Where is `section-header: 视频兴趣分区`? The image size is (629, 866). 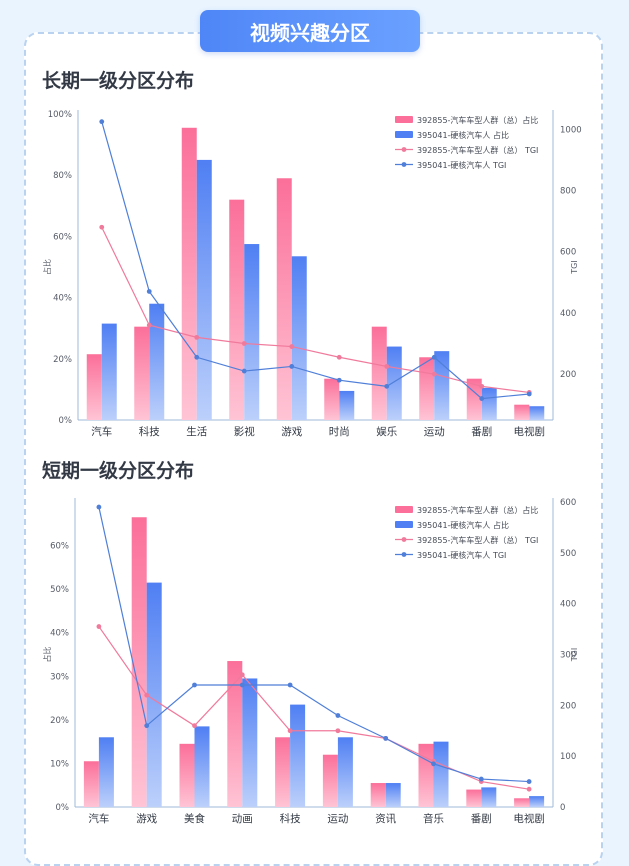 section-header: 视频兴趣分区 is located at coordinates (310, 31).